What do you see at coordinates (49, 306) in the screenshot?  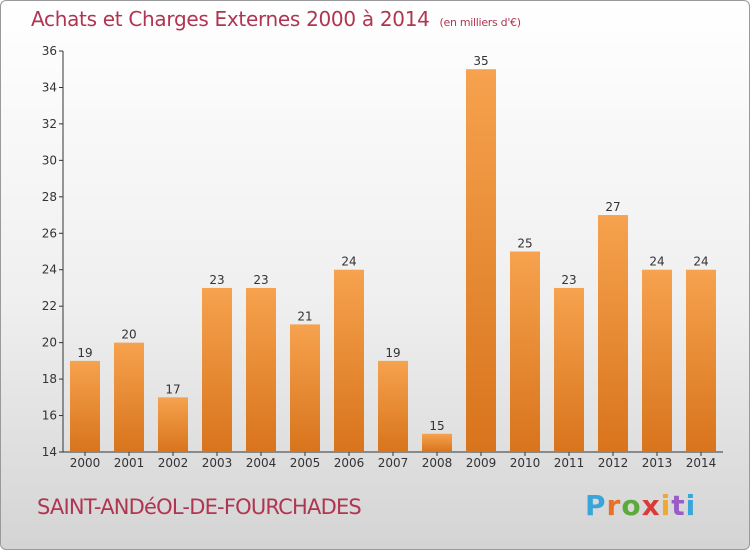 I see `y-tick-label: 22` at bounding box center [49, 306].